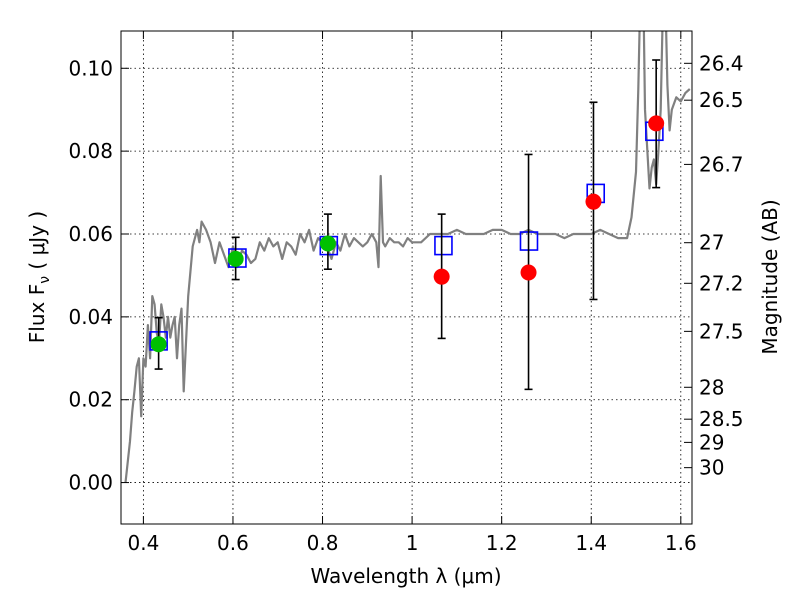 Image resolution: width=800 pixels, height=600 pixels. I want to click on y-tick-label: 0.10, so click(90, 68).